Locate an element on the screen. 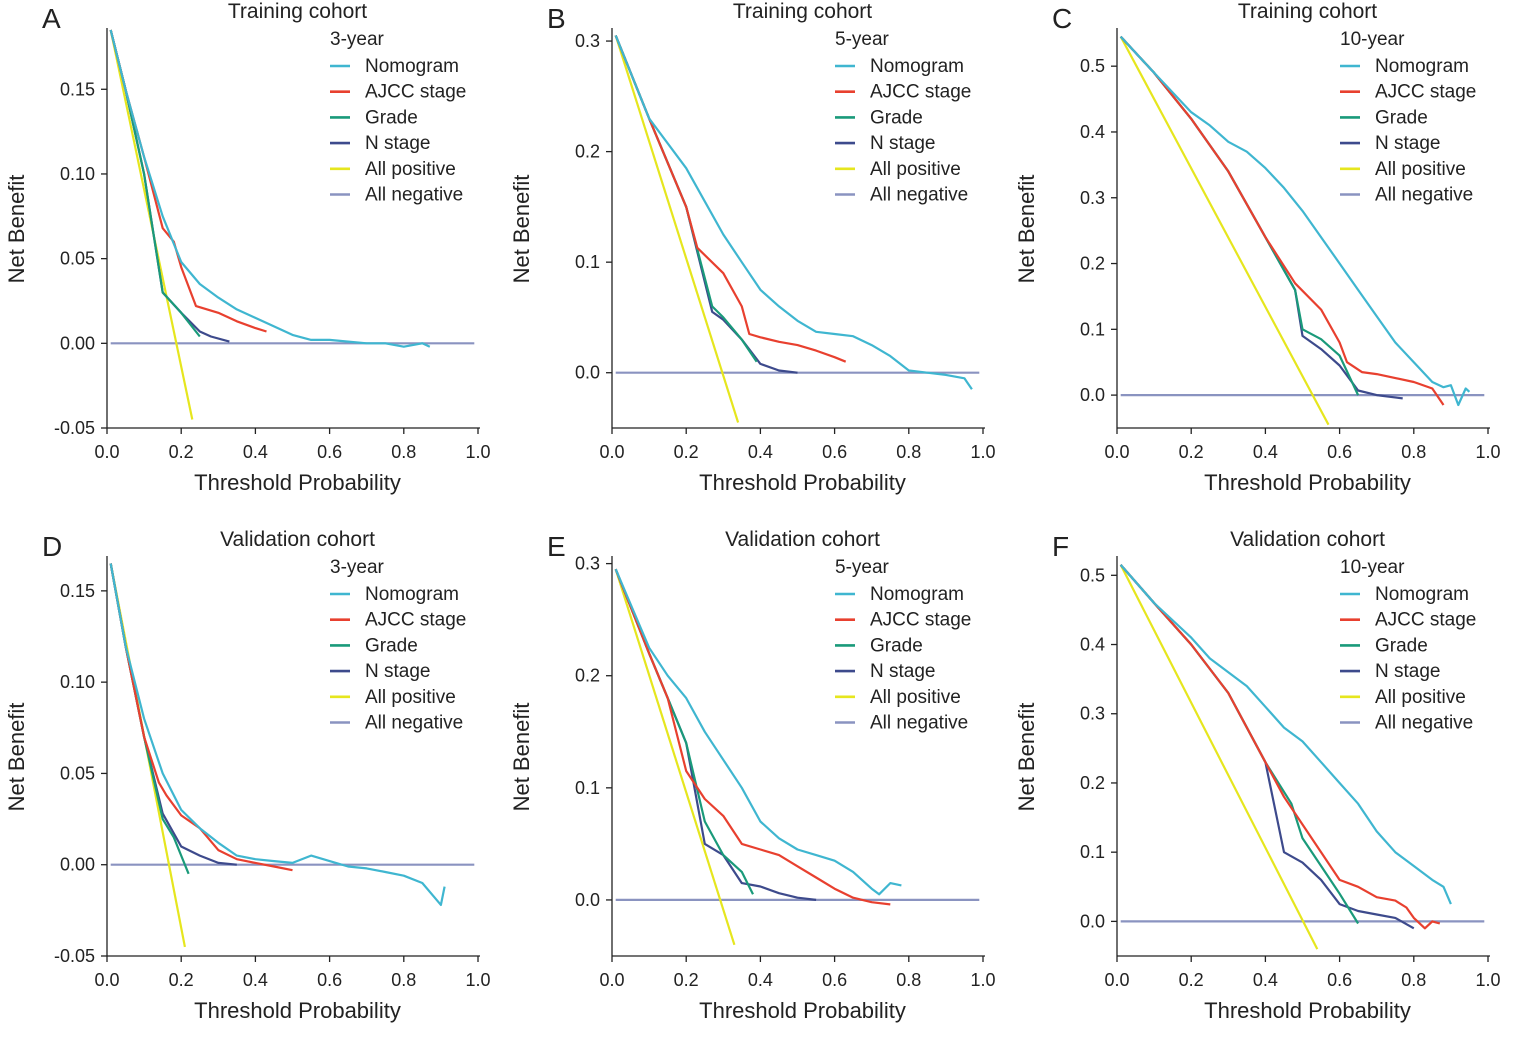 The width and height of the screenshot is (1516, 1040). legend-item-n-stage: N stage is located at coordinates (1407, 671).